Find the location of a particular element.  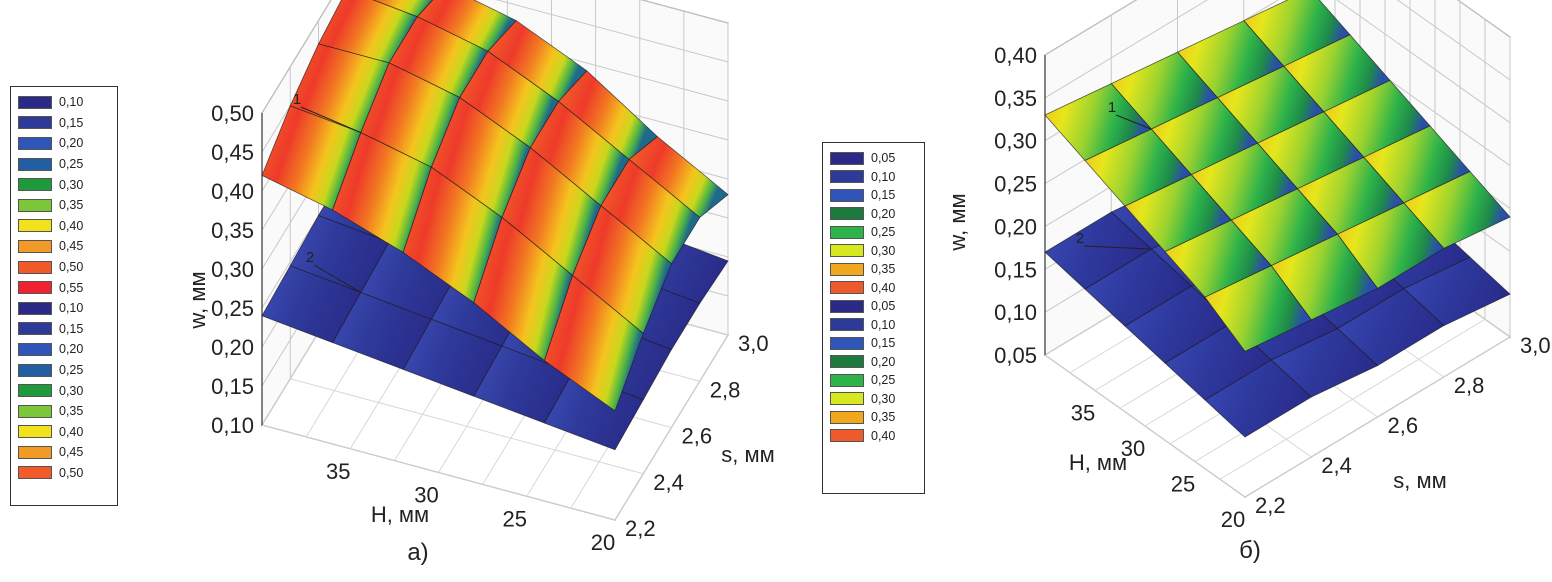

legend-a-entry: 0,55 is located at coordinates (64, 287).